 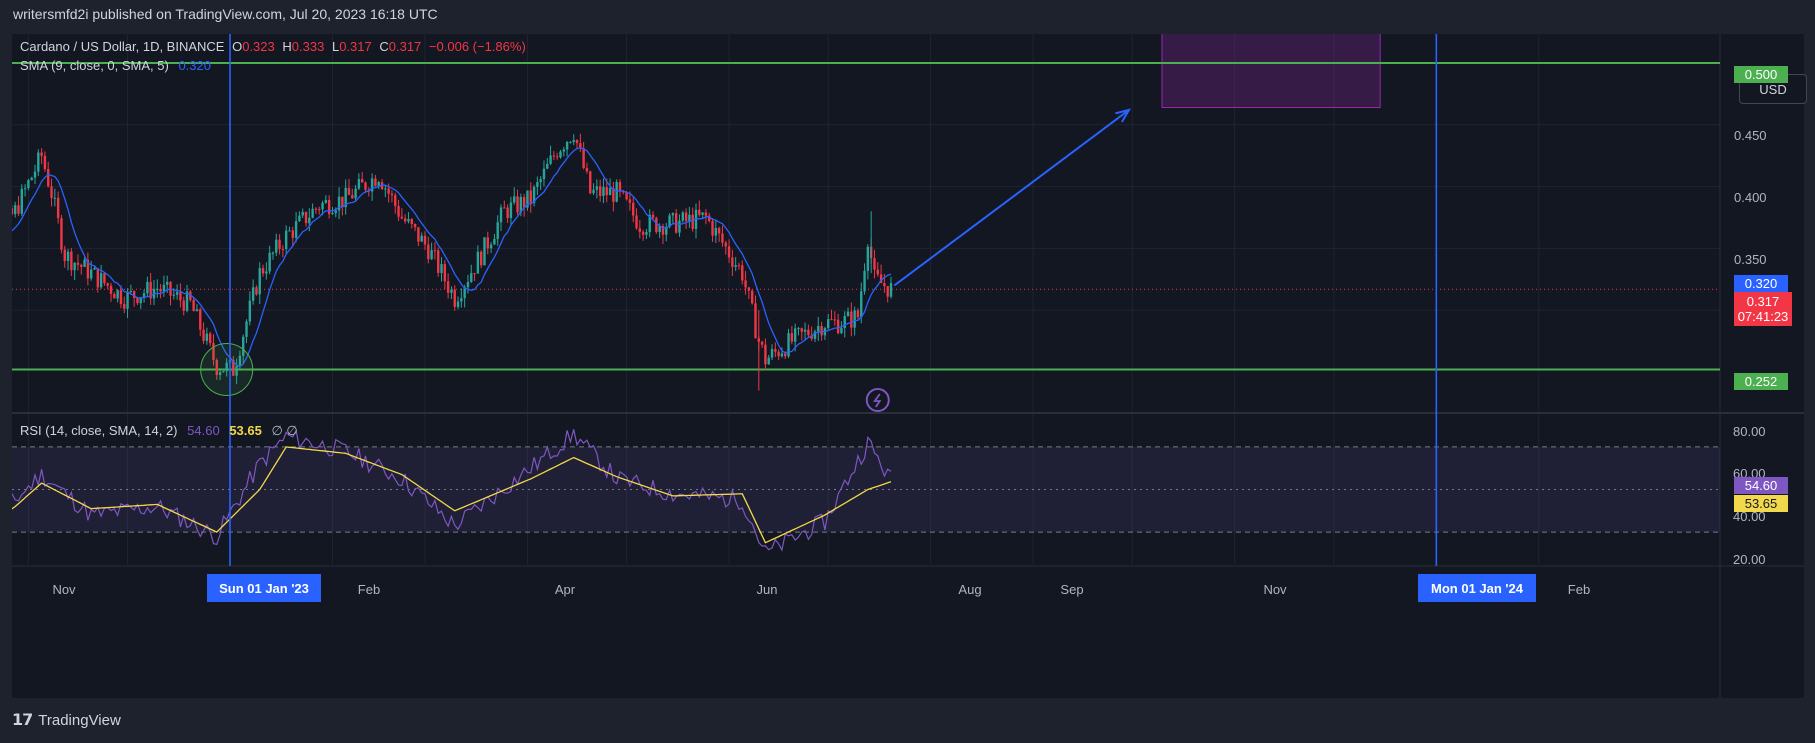 I want to click on low-value: 0.317, so click(x=355, y=46).